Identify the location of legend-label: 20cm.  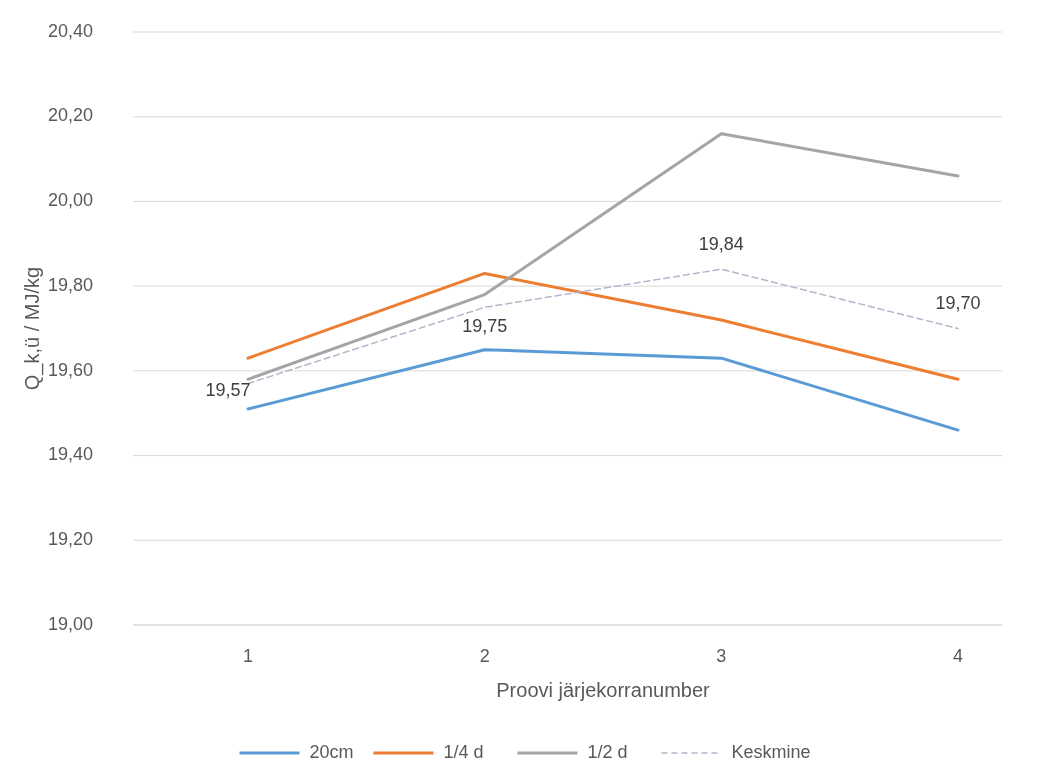
(331, 751).